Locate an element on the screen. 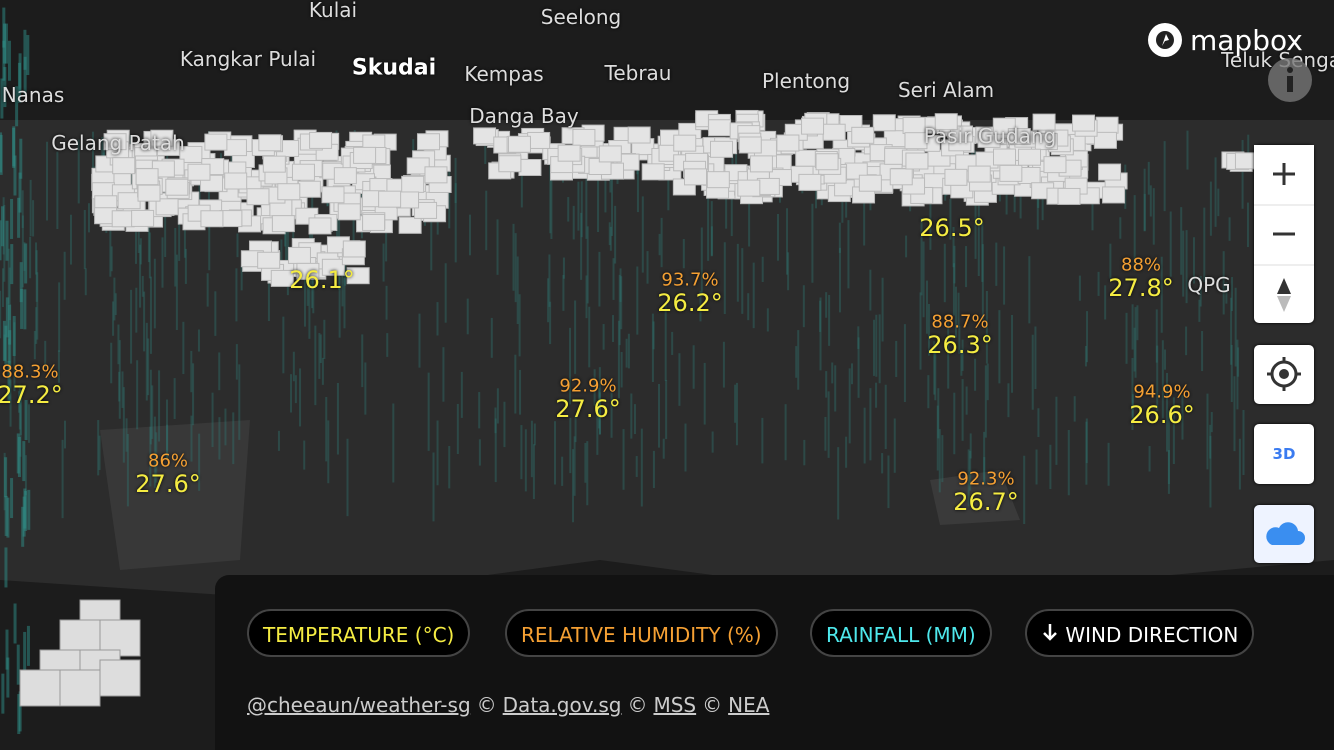 This screenshot has height=750, width=1334. legend-label: WIND DIRECTION is located at coordinates (1152, 635).